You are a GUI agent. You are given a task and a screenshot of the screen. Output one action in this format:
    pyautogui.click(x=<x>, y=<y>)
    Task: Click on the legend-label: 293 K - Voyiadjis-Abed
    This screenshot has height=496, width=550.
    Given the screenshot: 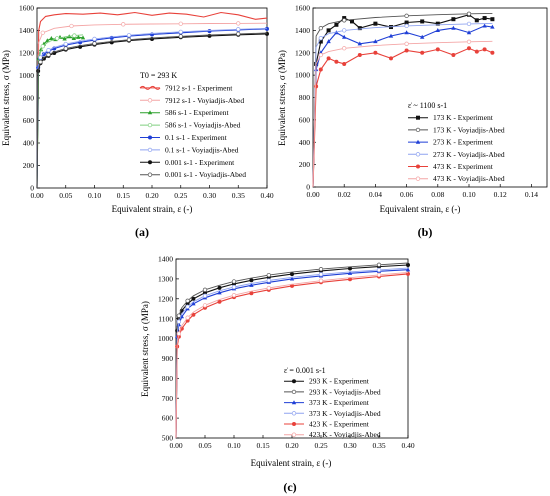 What is the action you would take?
    pyautogui.click(x=345, y=391)
    